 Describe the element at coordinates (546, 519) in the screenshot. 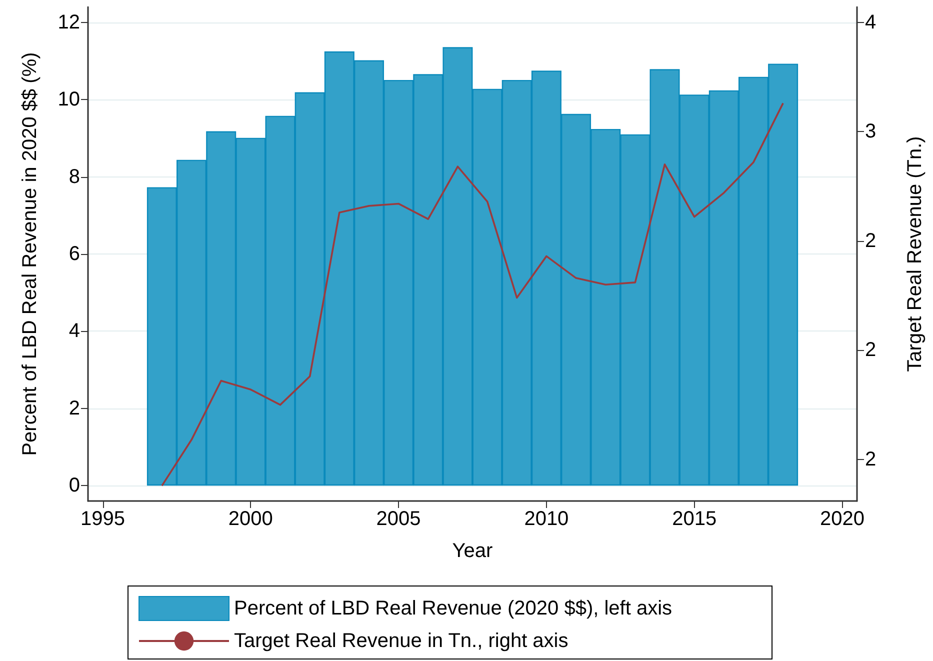

I see `x-tick-label: 2010` at that location.